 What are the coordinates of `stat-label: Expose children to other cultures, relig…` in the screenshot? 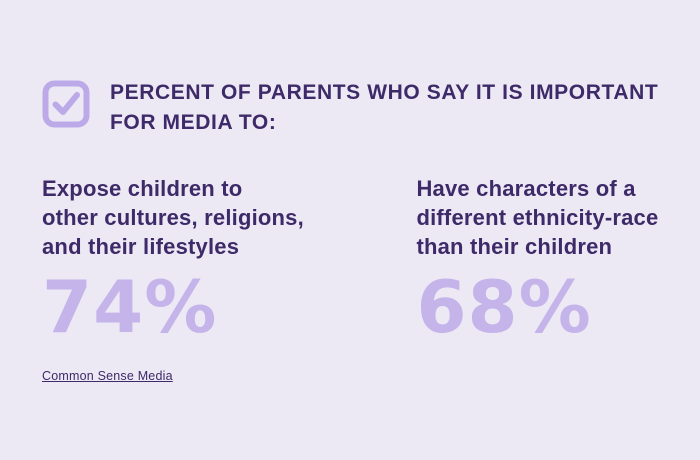 It's located at (173, 217).